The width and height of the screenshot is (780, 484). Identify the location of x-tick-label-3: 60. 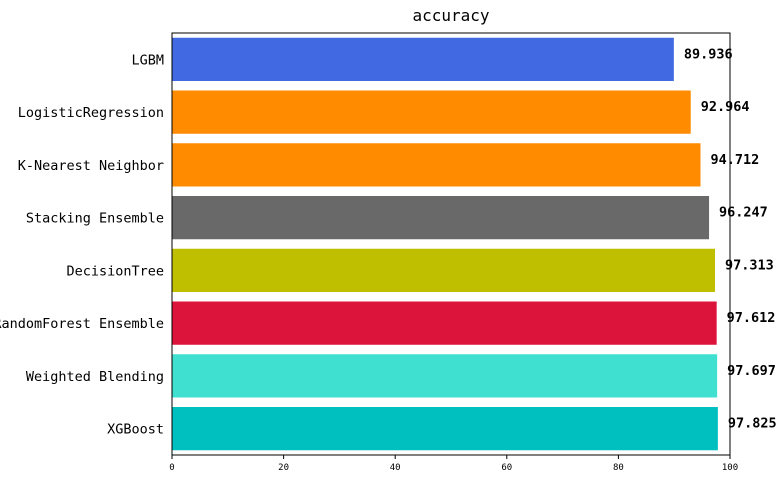
(506, 468).